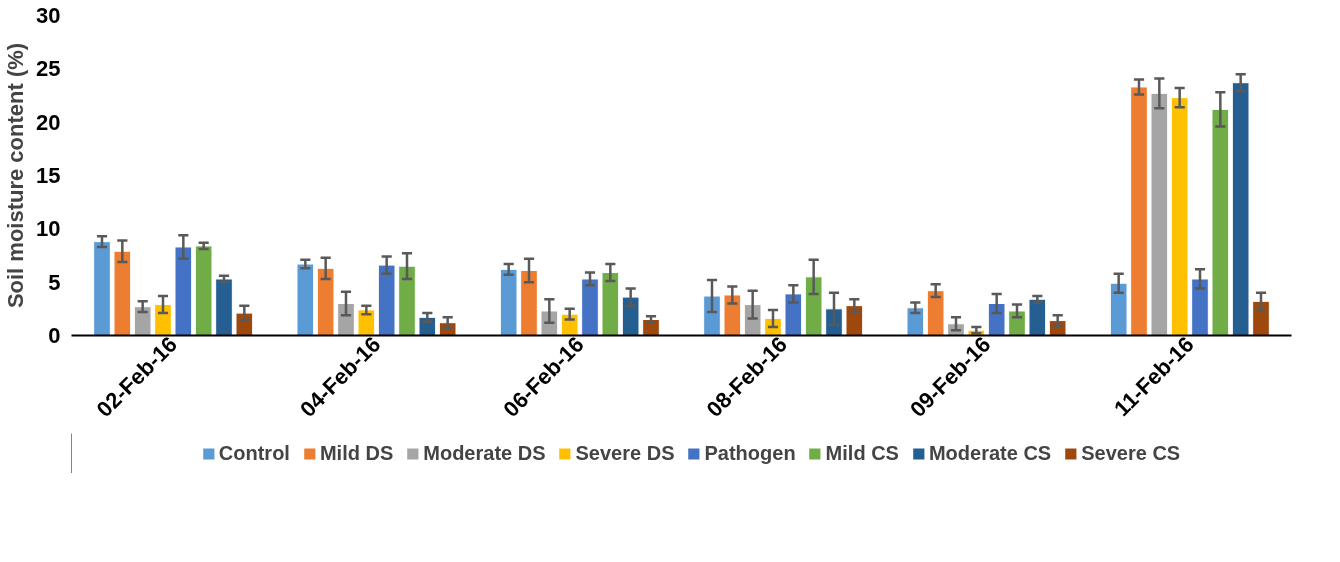  What do you see at coordinates (862, 453) in the screenshot?
I see `legend-label: Mild CS` at bounding box center [862, 453].